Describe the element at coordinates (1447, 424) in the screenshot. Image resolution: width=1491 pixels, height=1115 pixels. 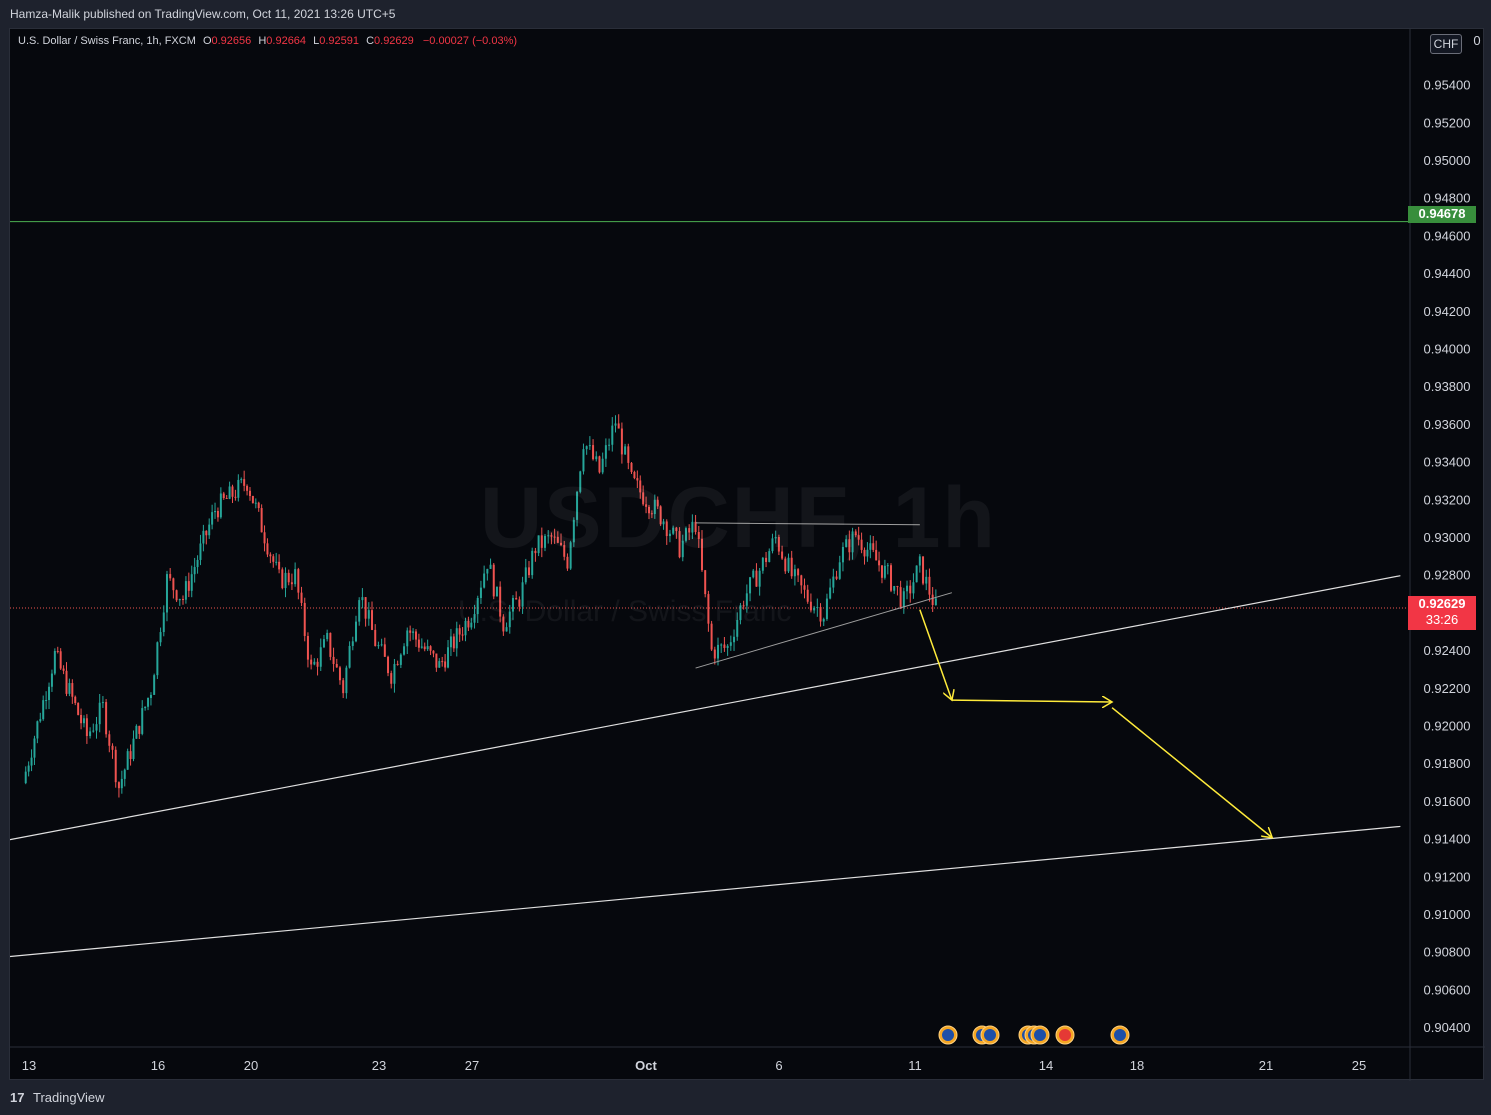
I see `y-tick-label: 0.93600` at that location.